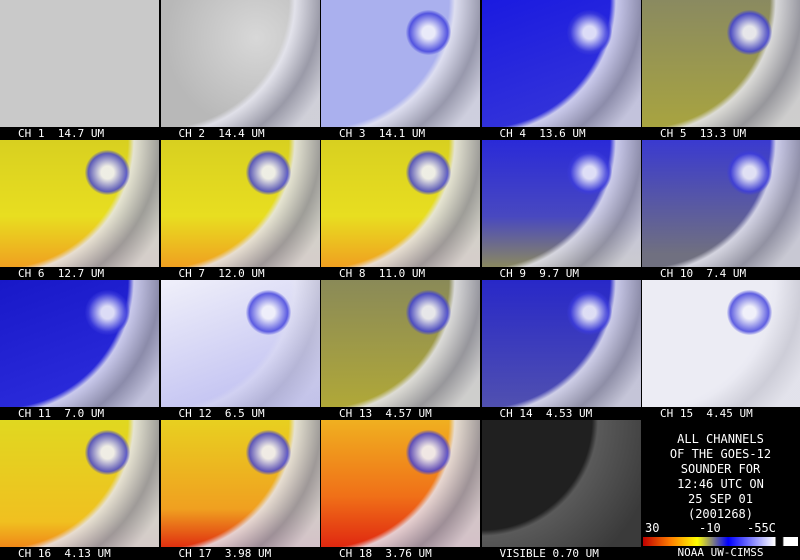 The height and width of the screenshot is (560, 800). I want to click on channel-label: CH 13 4.57 UM, so click(385, 413).